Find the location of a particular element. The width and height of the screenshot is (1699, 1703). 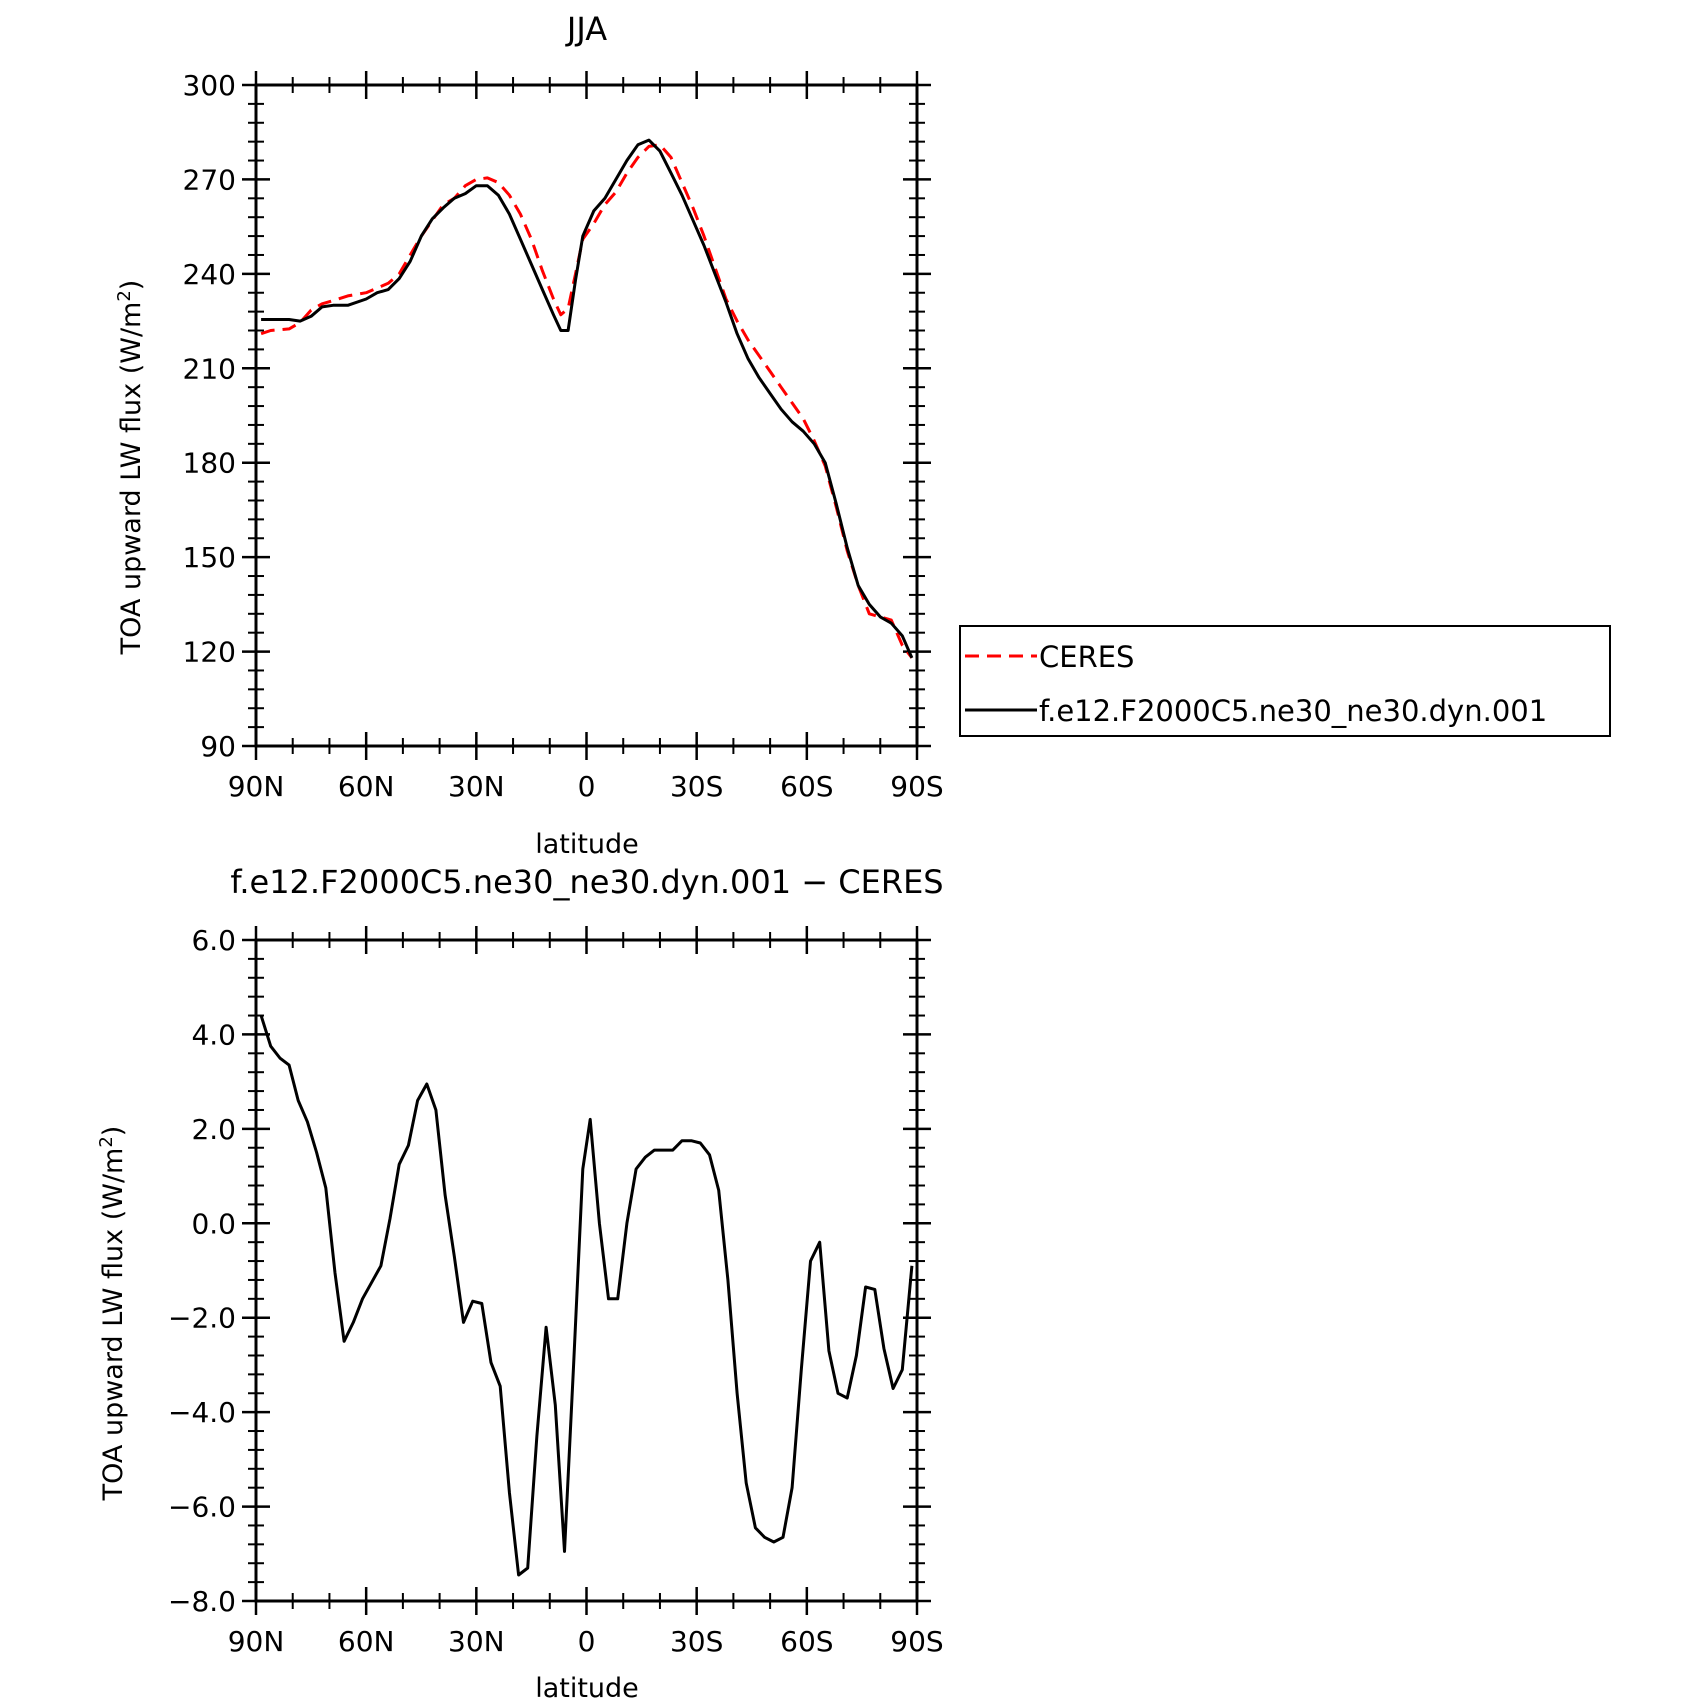

bottom-plot-lines is located at coordinates (586, 1296).